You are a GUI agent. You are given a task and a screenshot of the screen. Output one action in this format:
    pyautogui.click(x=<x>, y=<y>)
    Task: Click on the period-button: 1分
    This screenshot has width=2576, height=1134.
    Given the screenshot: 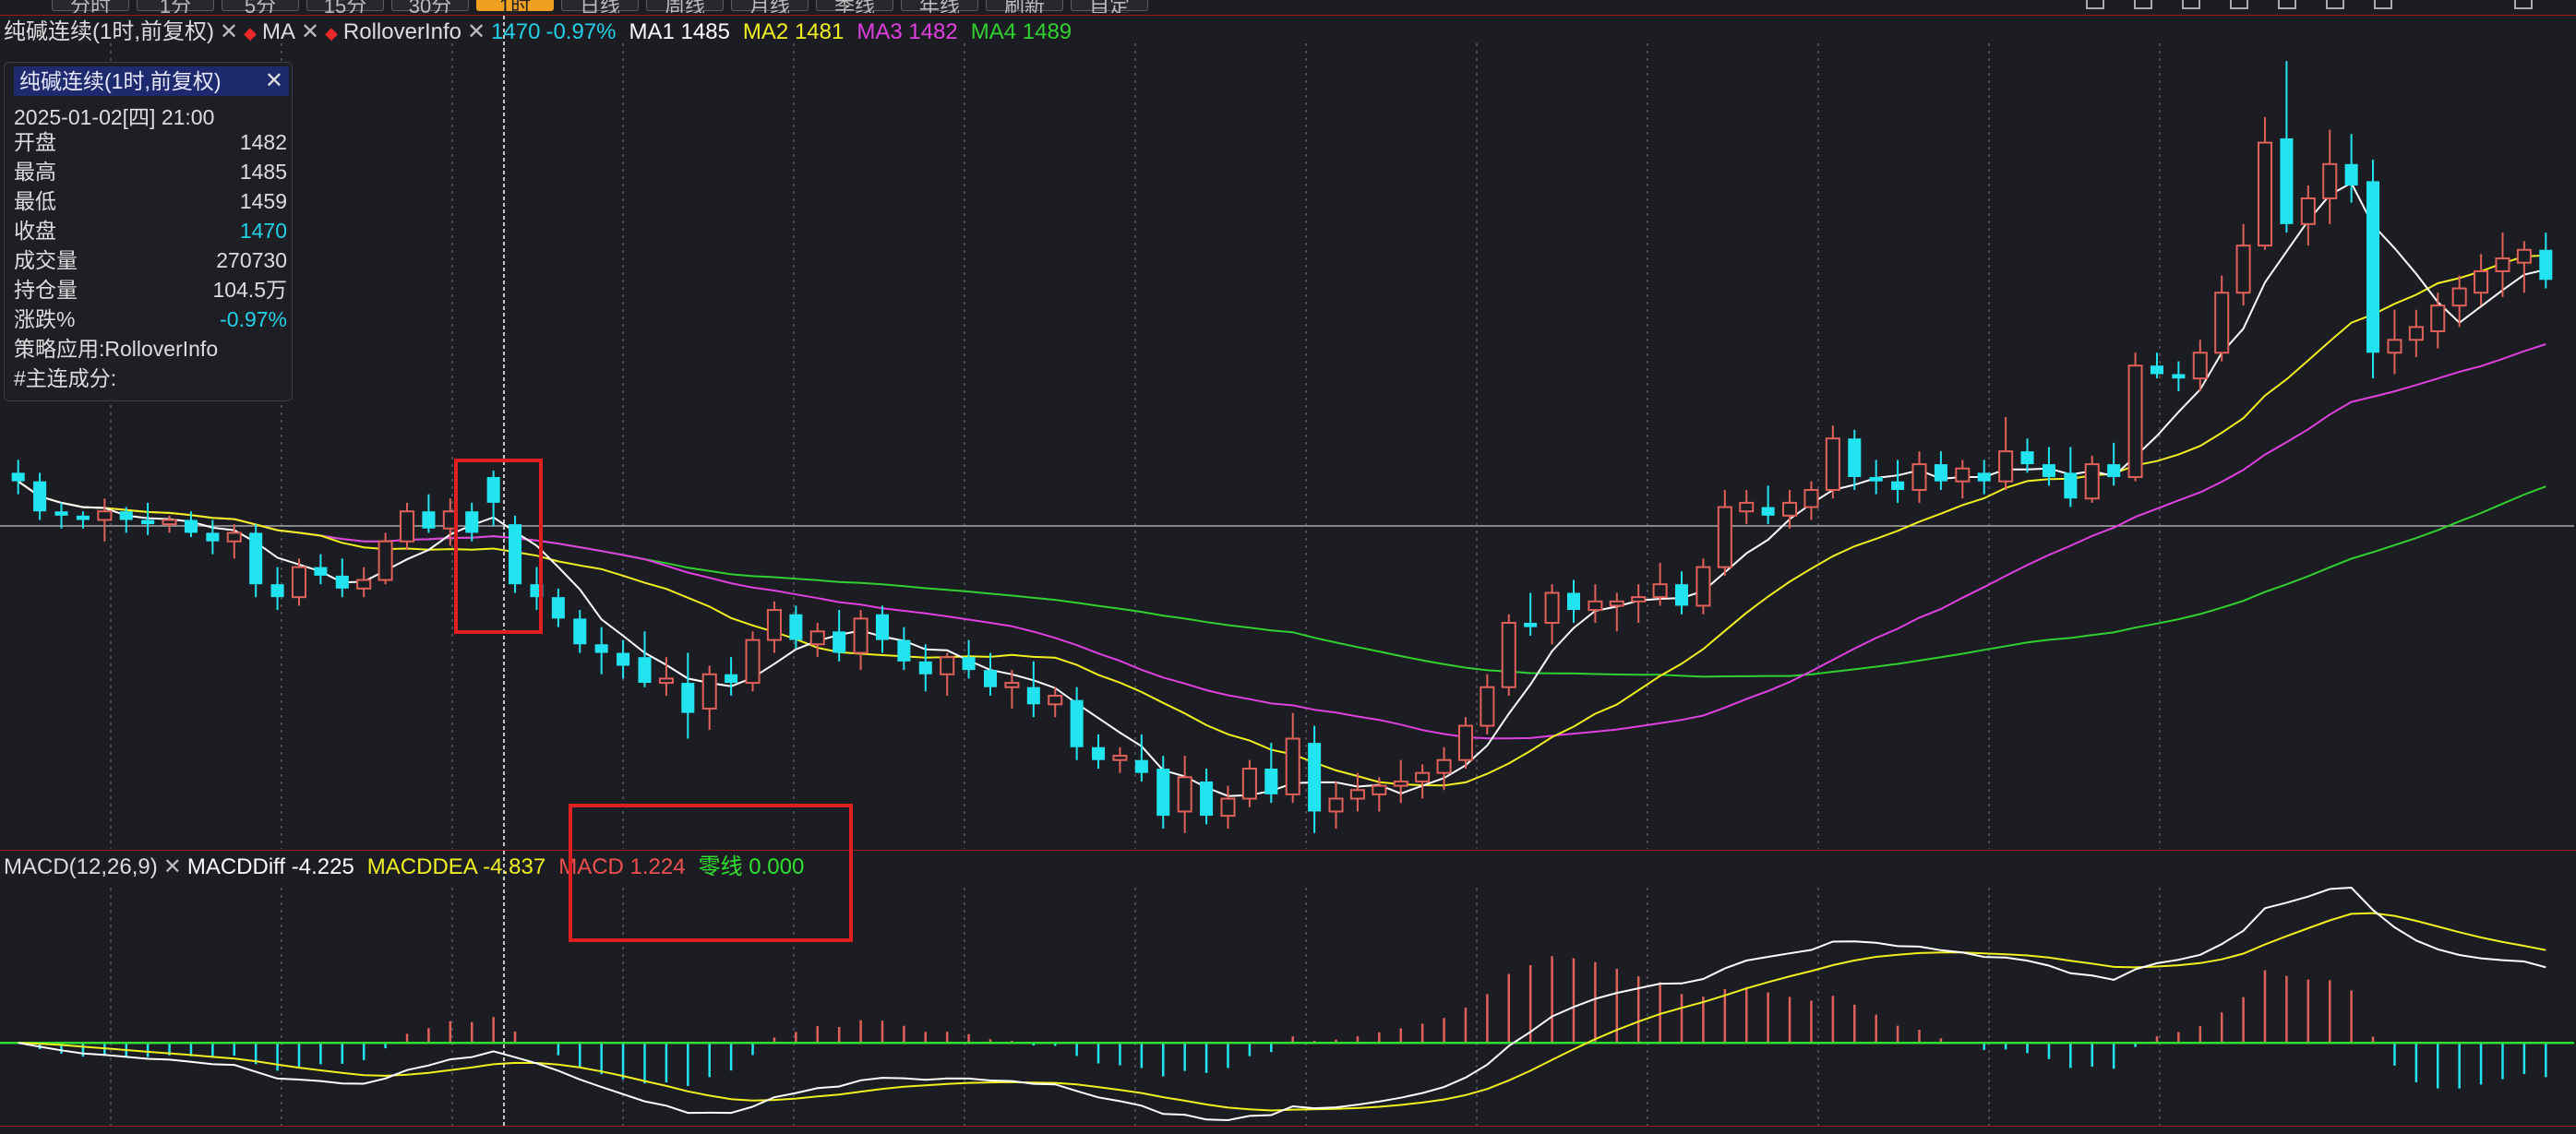 What is the action you would take?
    pyautogui.click(x=176, y=6)
    